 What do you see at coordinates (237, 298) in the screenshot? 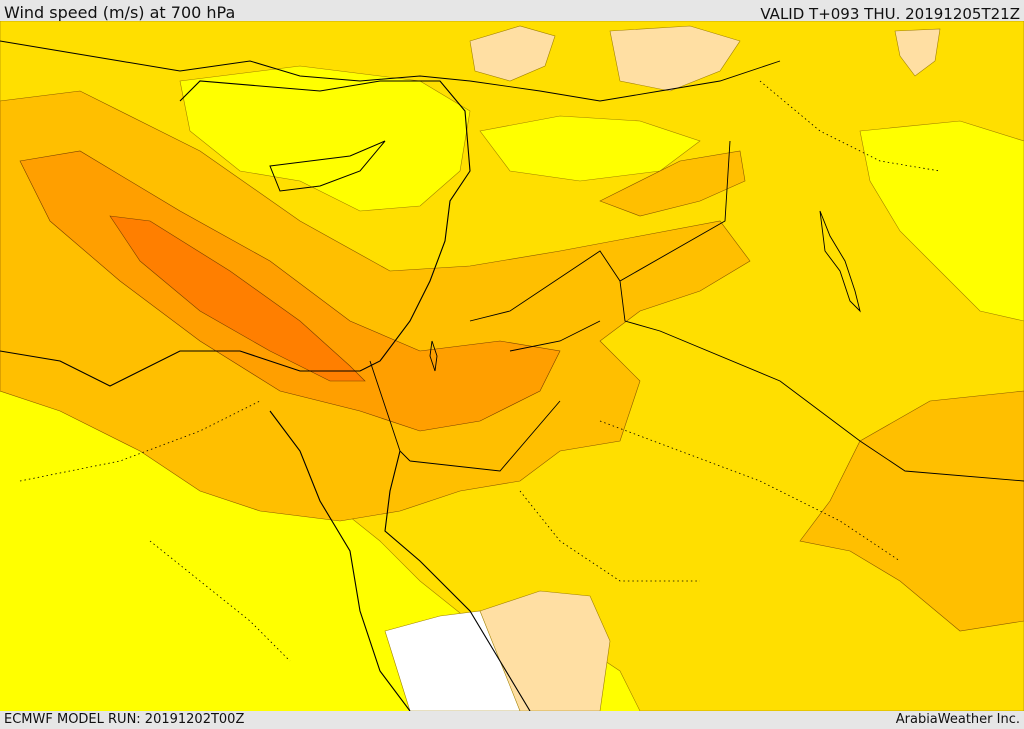
I see `wind-band-very-strong` at bounding box center [237, 298].